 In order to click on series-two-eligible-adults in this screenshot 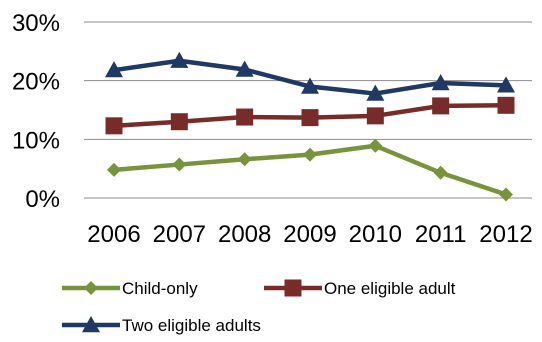, I will do `click(310, 76)`.